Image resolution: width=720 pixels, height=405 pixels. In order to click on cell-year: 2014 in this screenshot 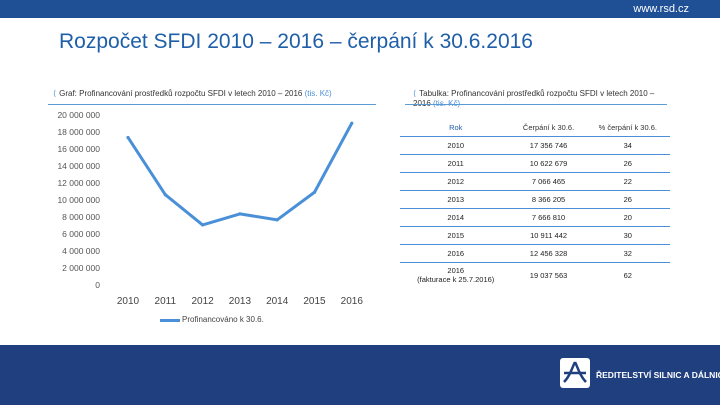, I will do `click(456, 217)`.